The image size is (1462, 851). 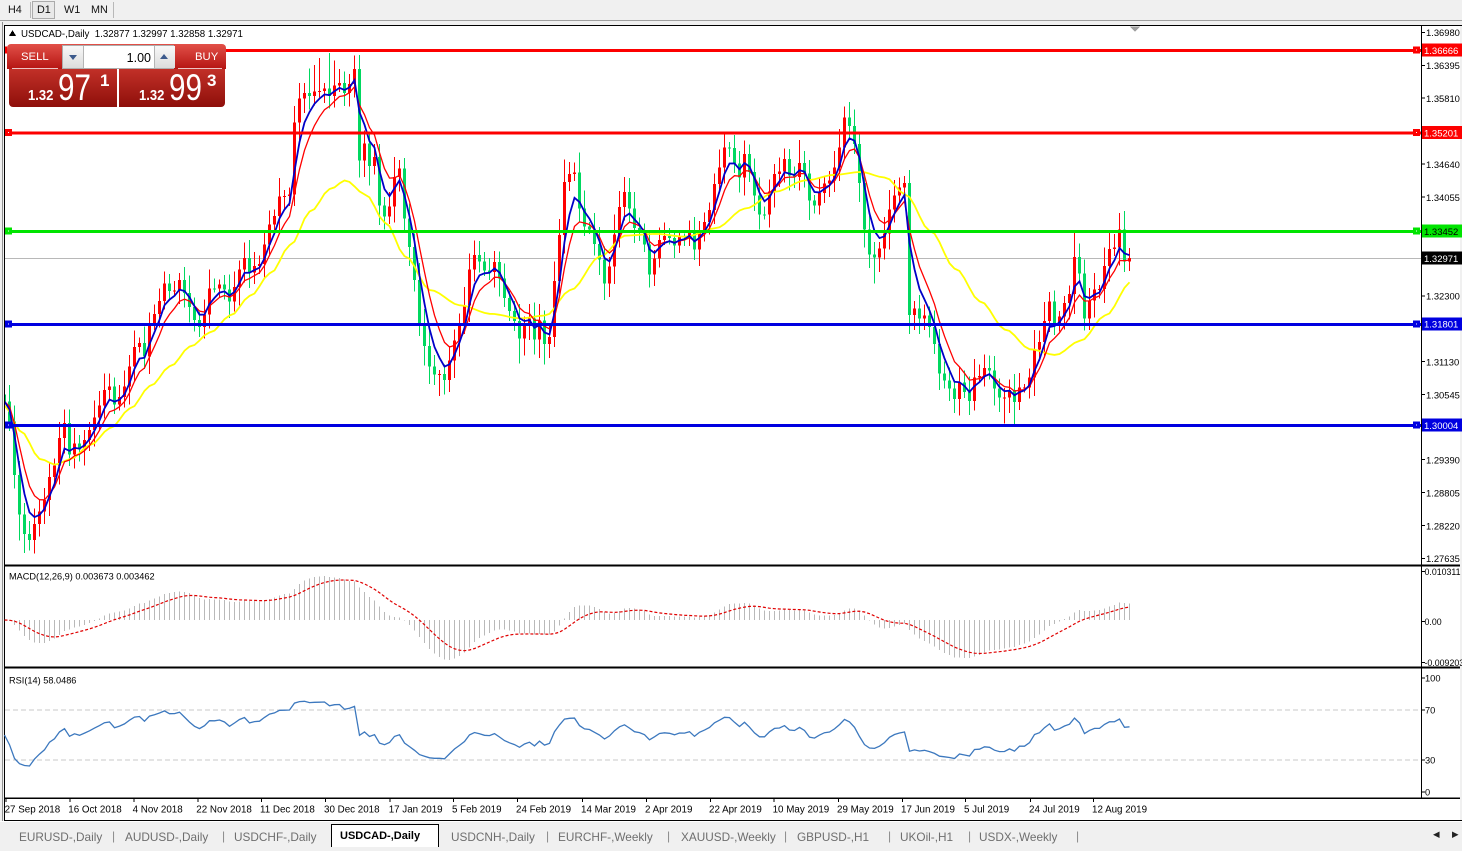 I want to click on svg-text: RSI(14) 58.0486, so click(x=42, y=681).